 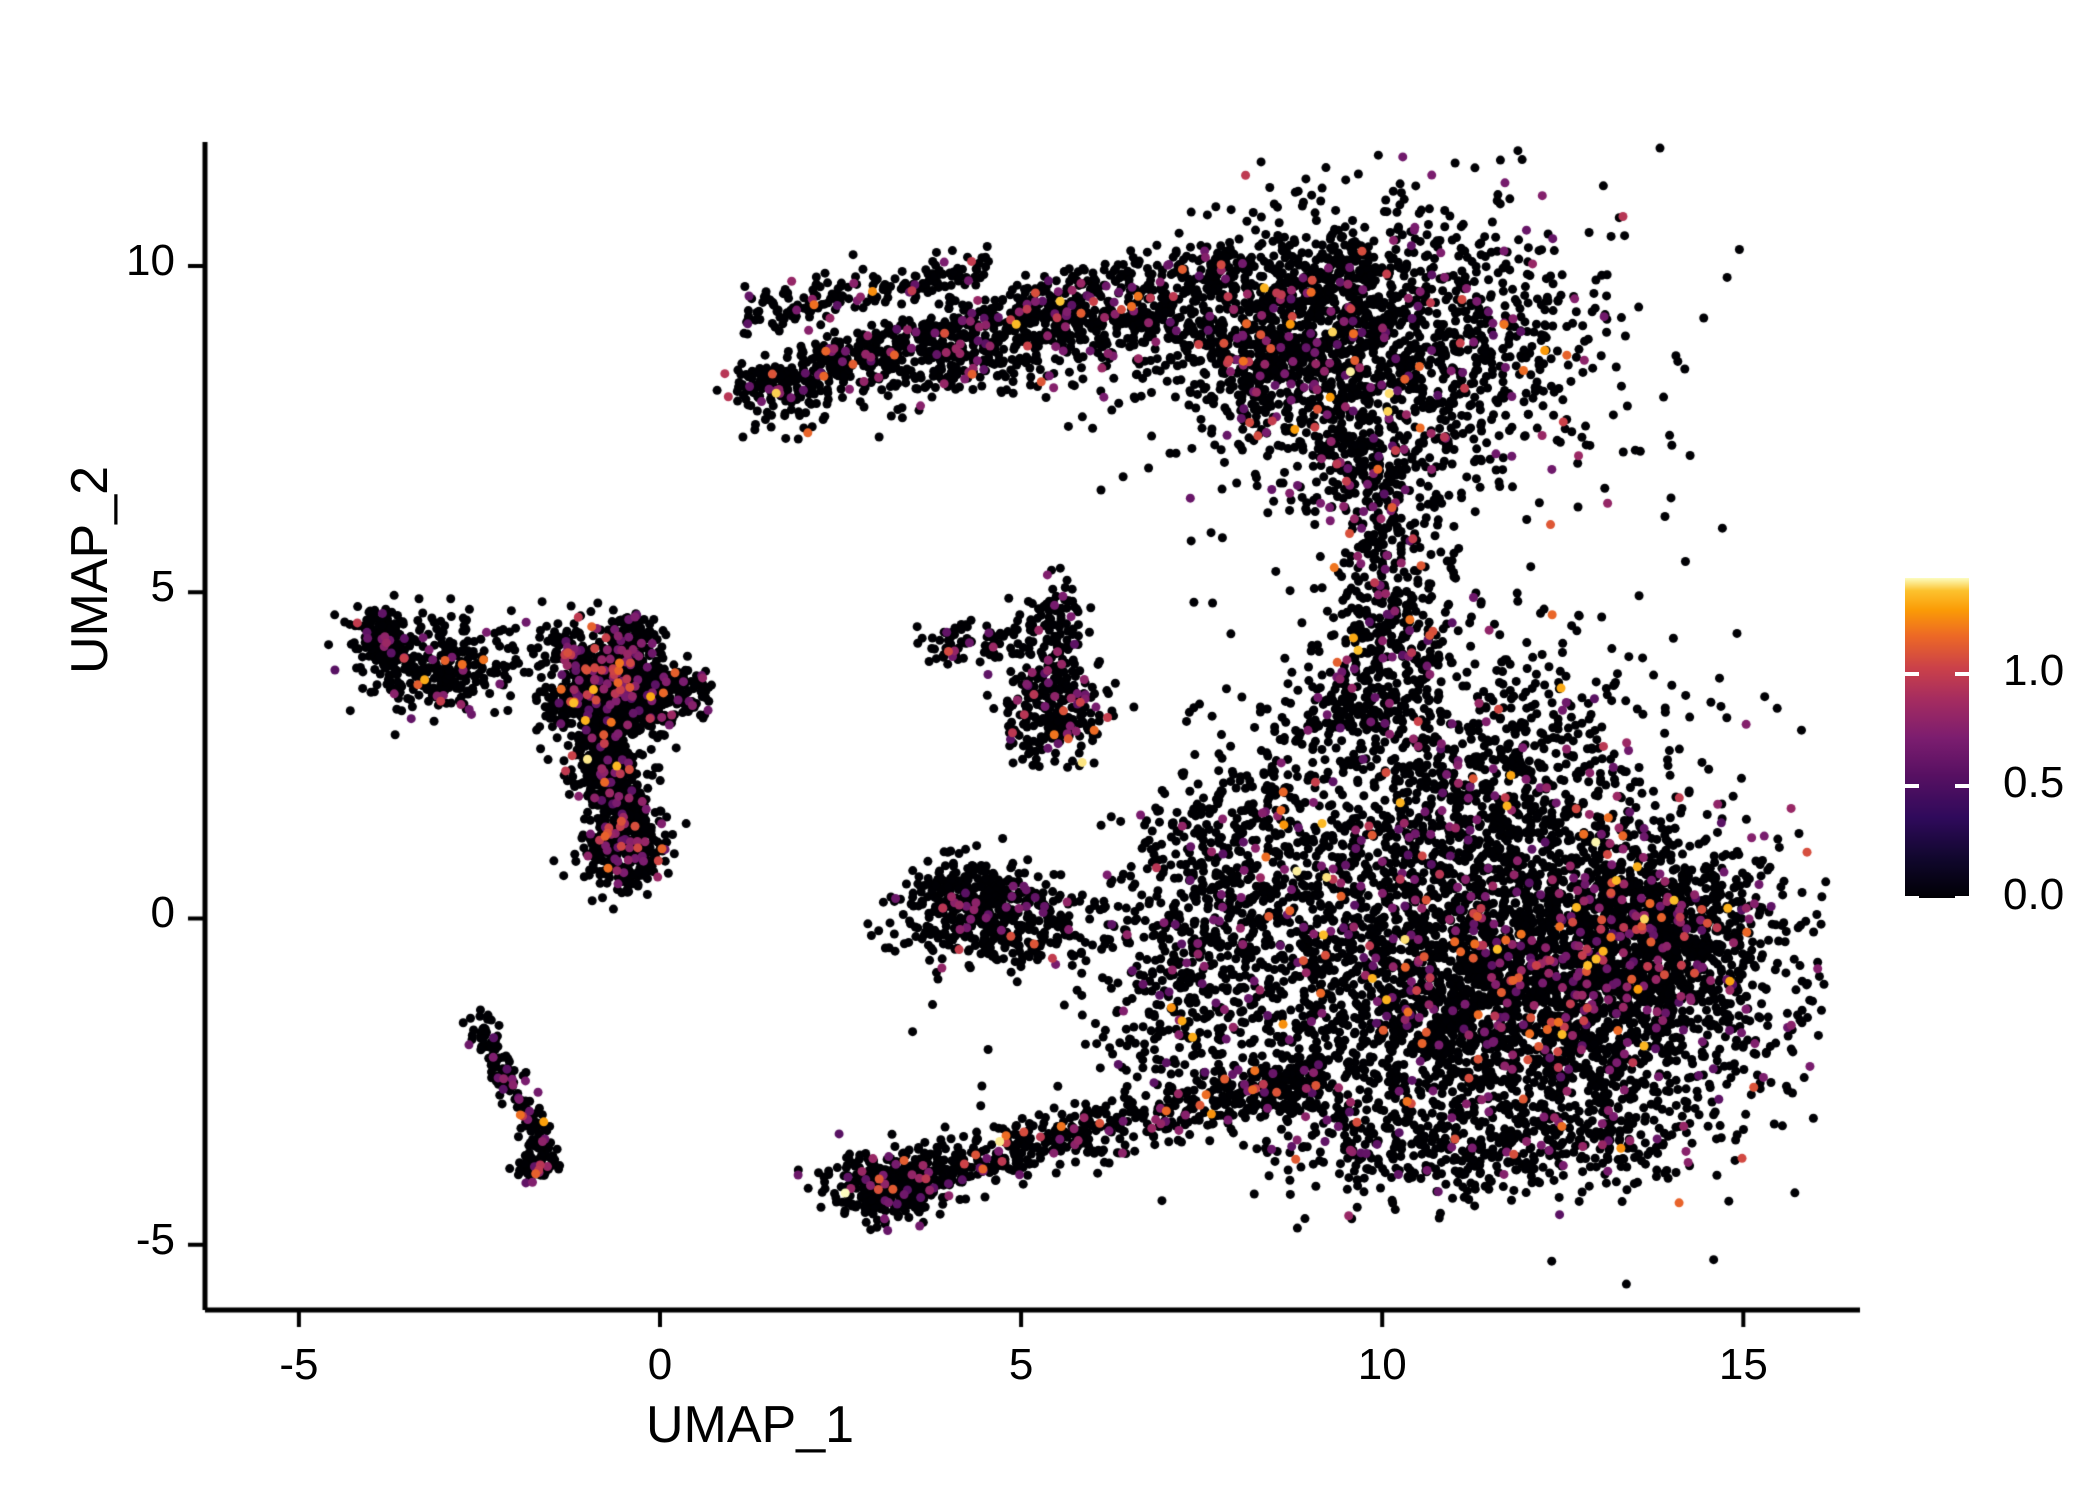 I want to click on colorbar-tick-label: 1.0, so click(x=2034, y=671).